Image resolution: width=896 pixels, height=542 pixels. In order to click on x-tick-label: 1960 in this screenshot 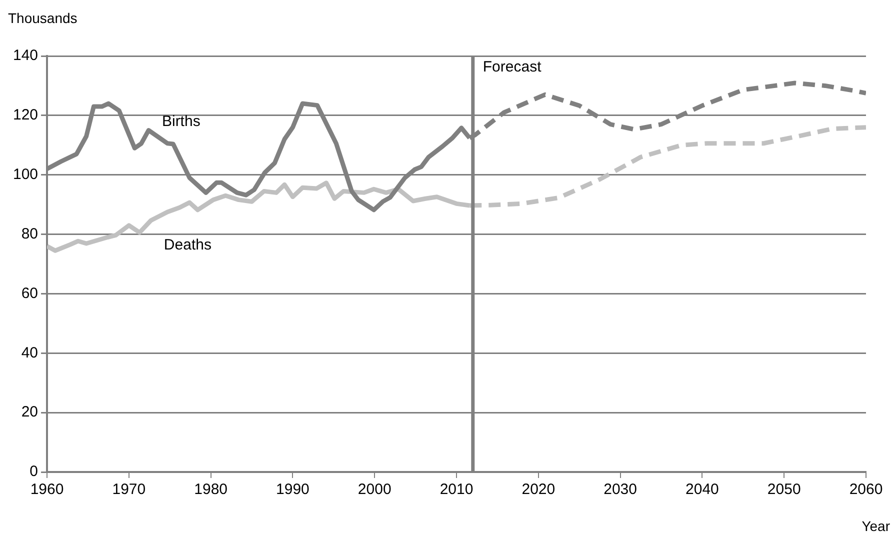, I will do `click(47, 489)`.